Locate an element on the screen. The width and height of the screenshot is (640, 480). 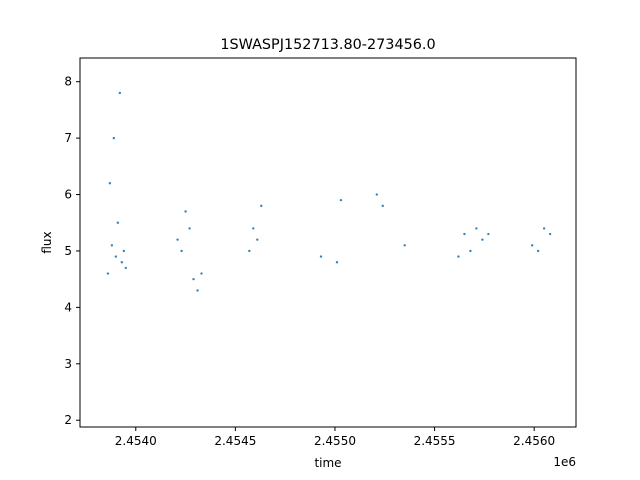
y-tick-label: 4 is located at coordinates (68, 307).